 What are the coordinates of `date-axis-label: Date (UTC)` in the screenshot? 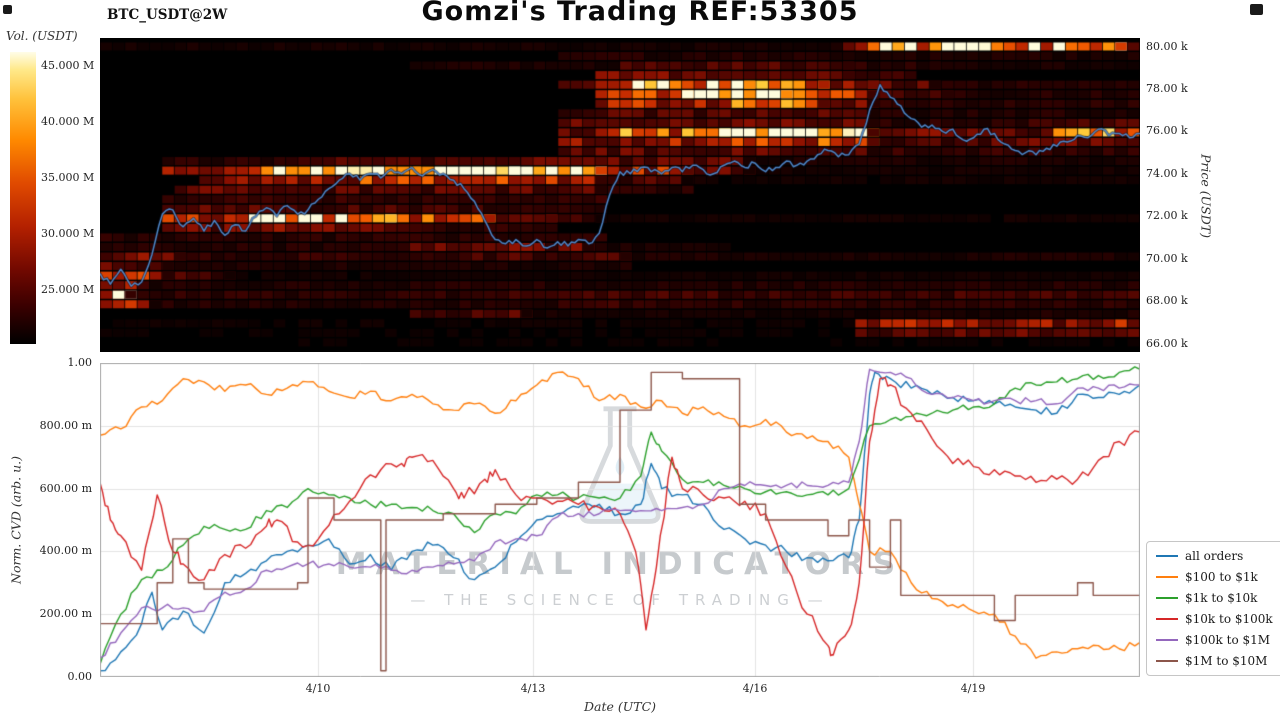 It's located at (620, 706).